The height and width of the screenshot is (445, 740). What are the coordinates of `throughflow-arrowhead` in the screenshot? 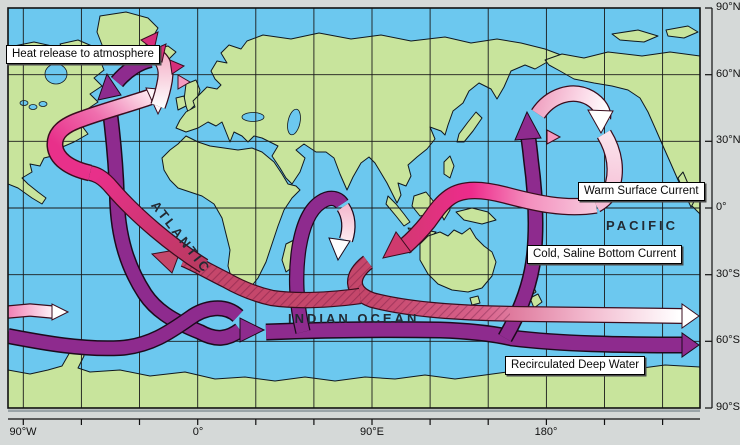 It's located at (397, 245).